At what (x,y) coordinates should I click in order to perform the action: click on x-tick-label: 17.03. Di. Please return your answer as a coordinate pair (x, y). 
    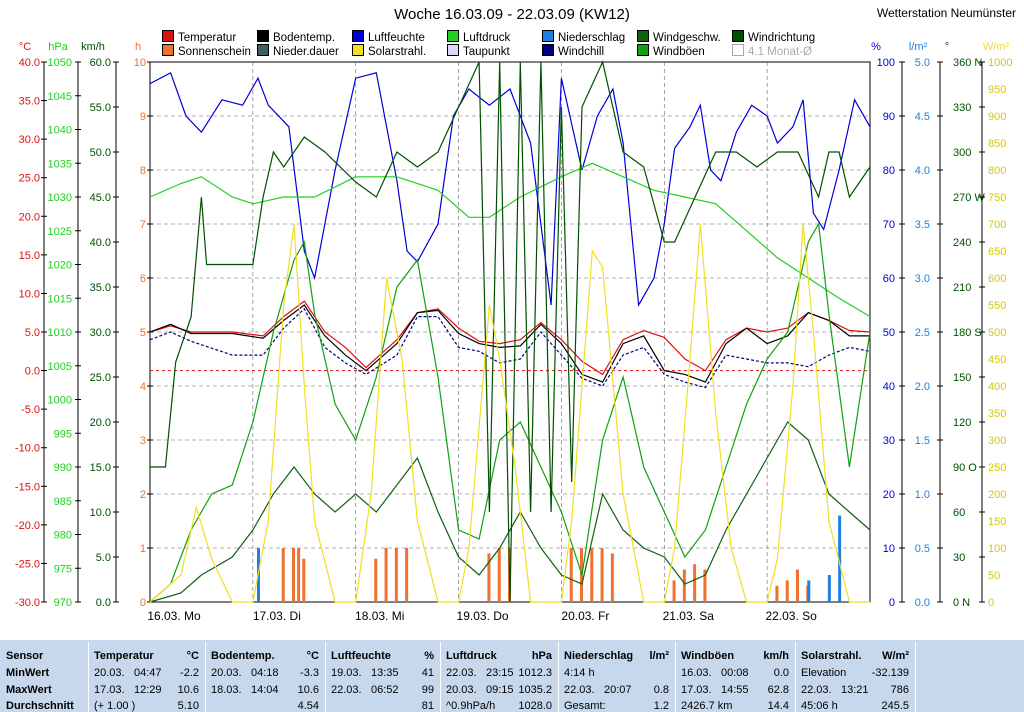
    Looking at the image, I should click on (277, 616).